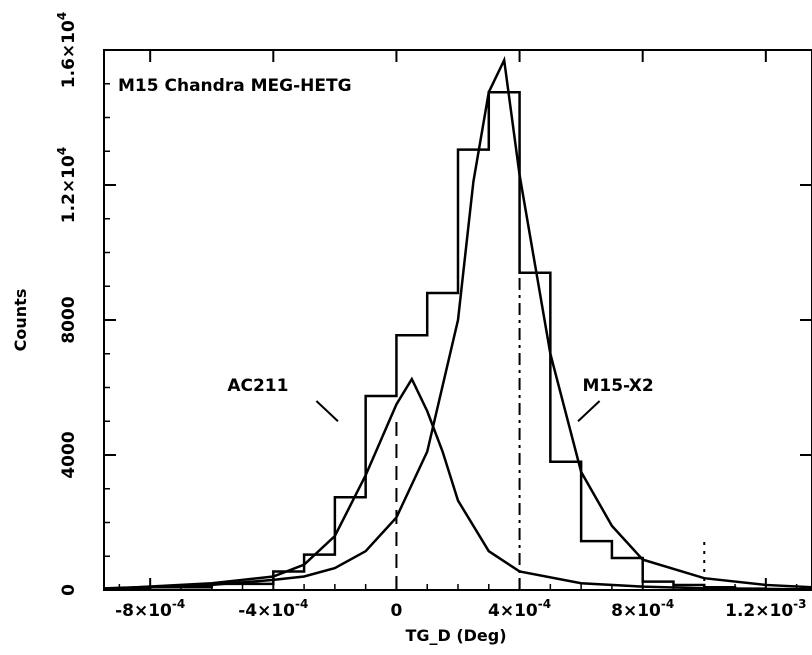 This screenshot has width=812, height=655. I want to click on leader-line-m15-x2, so click(589, 411).